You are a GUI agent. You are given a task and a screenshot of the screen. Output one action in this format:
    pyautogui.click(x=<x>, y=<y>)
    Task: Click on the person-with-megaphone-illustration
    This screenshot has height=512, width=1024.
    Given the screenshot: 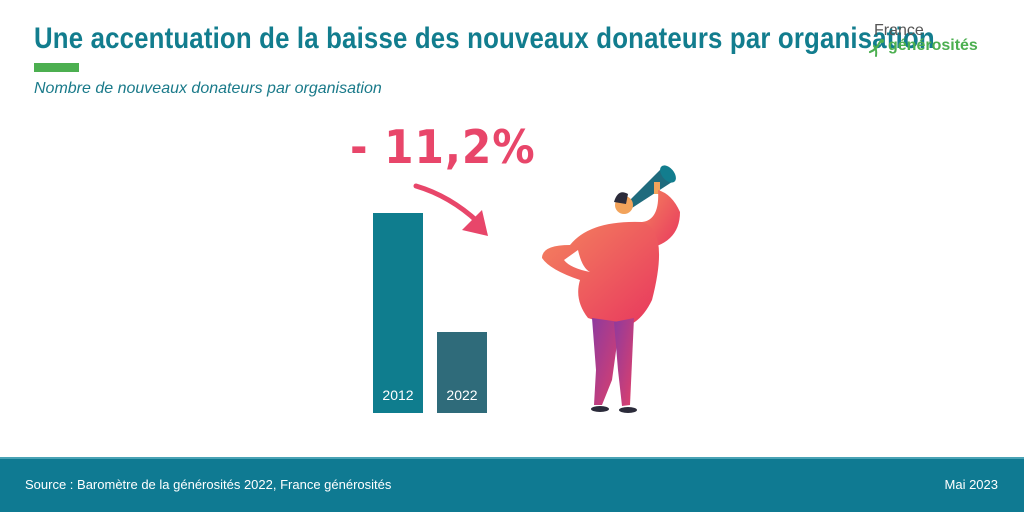 What is the action you would take?
    pyautogui.click(x=611, y=289)
    